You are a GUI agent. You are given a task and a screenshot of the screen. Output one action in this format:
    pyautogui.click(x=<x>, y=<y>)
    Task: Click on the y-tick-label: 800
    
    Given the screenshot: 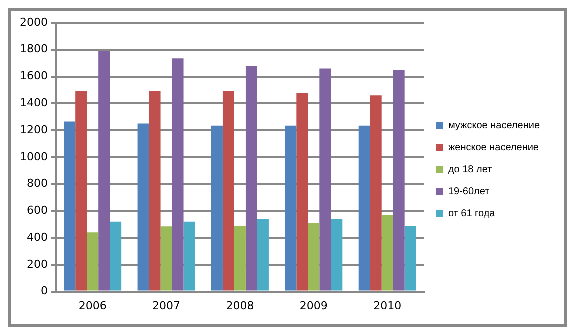 What is the action you would take?
    pyautogui.click(x=37, y=183)
    